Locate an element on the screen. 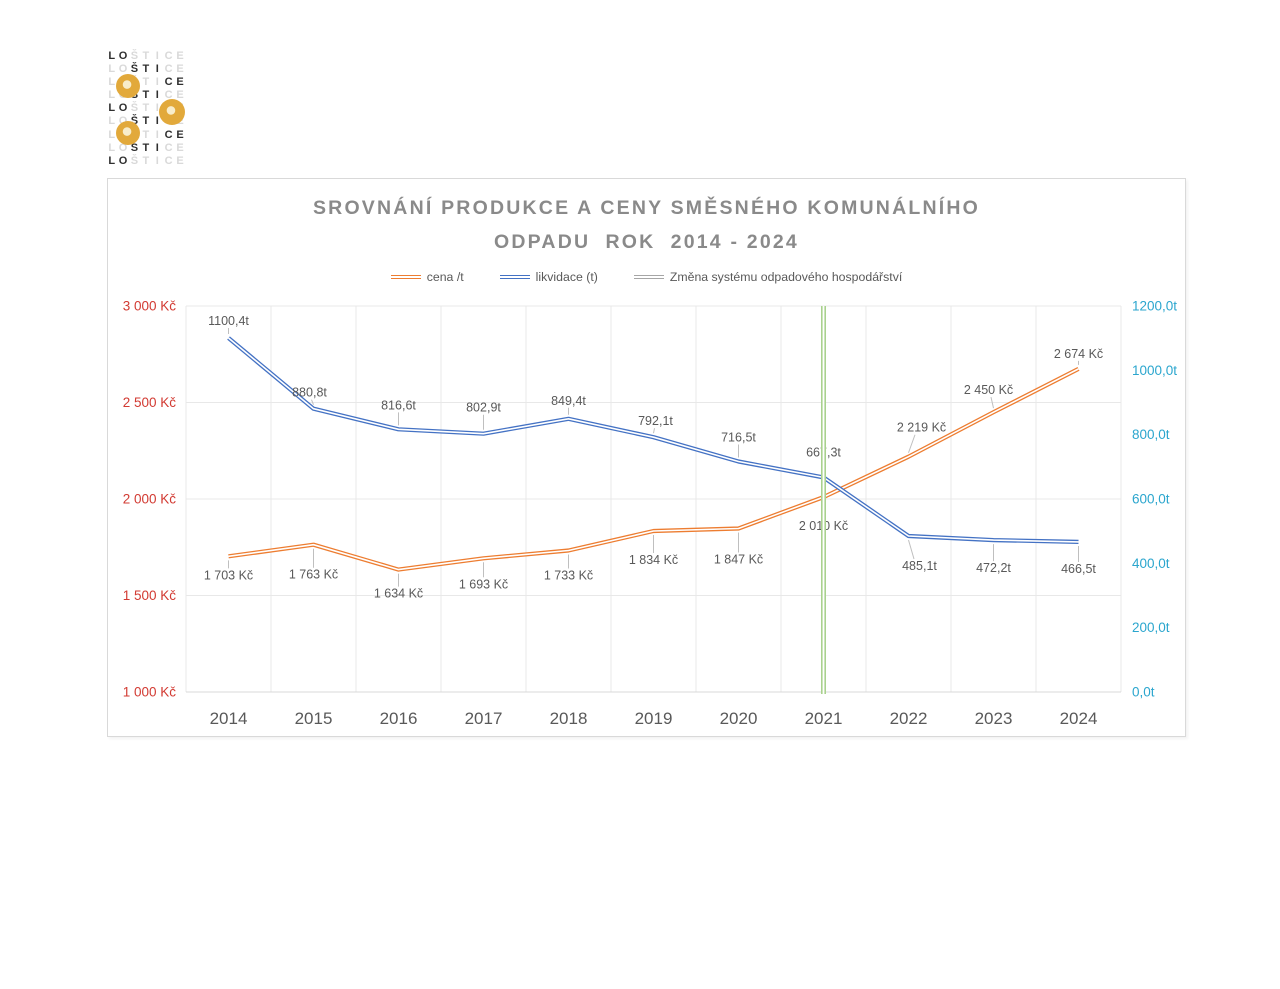 The height and width of the screenshot is (989, 1280). x-axis-year-label: 2024 is located at coordinates (1079, 718).